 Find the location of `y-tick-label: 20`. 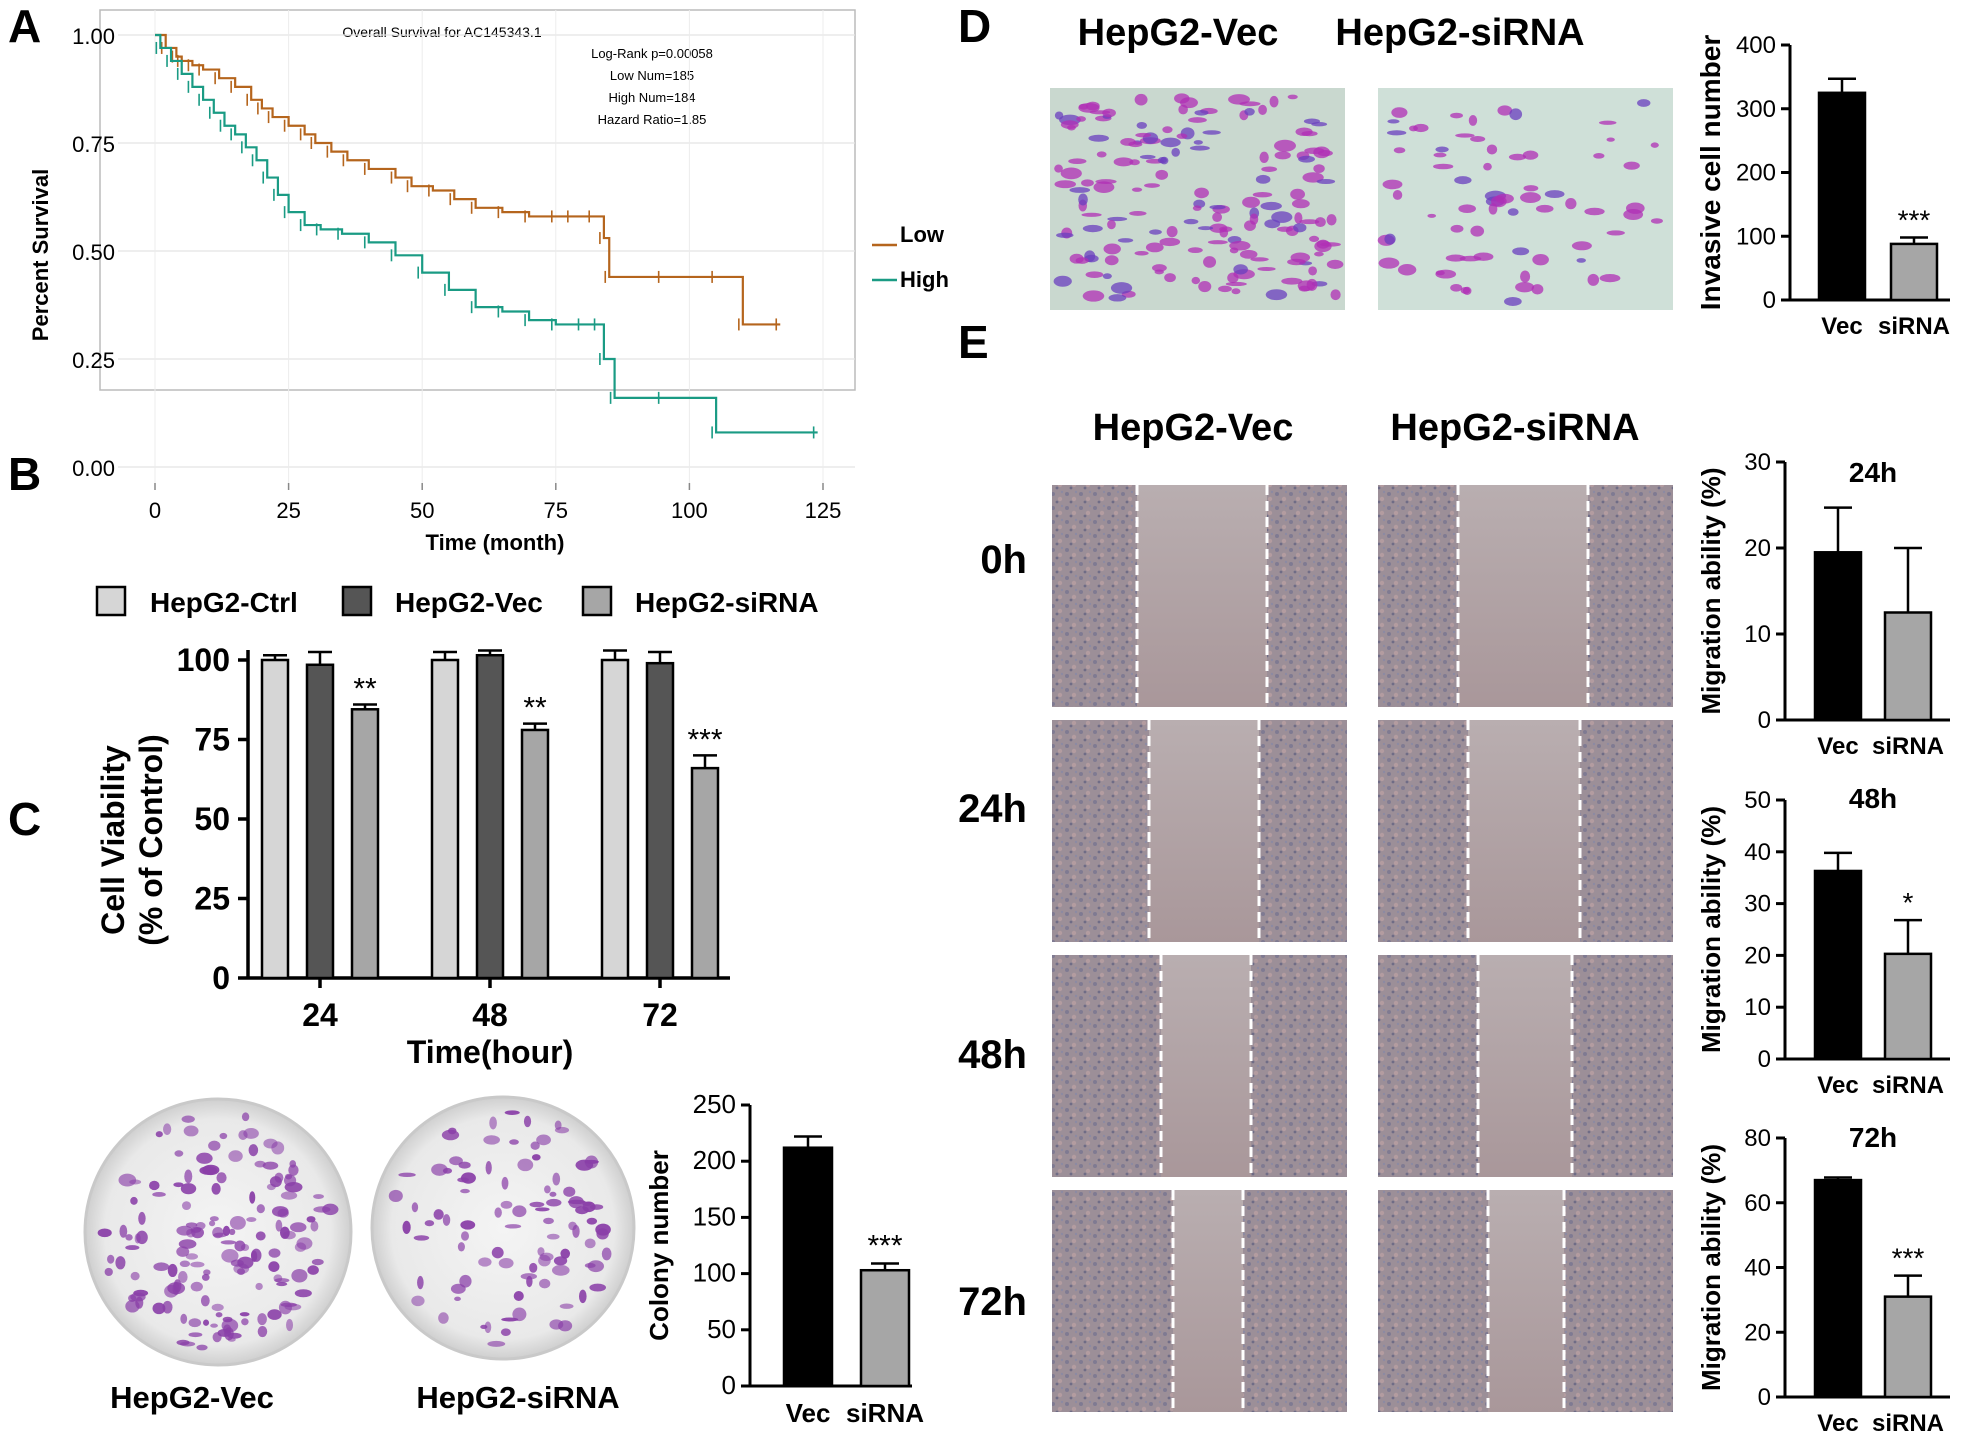

y-tick-label: 20 is located at coordinates (1757, 955).